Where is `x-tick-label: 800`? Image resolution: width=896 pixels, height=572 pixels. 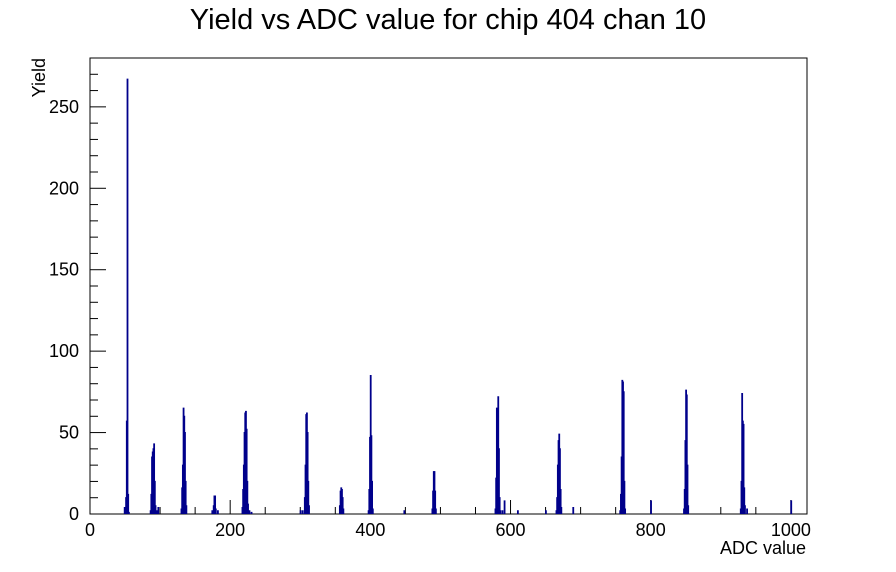
x-tick-label: 800 is located at coordinates (651, 530).